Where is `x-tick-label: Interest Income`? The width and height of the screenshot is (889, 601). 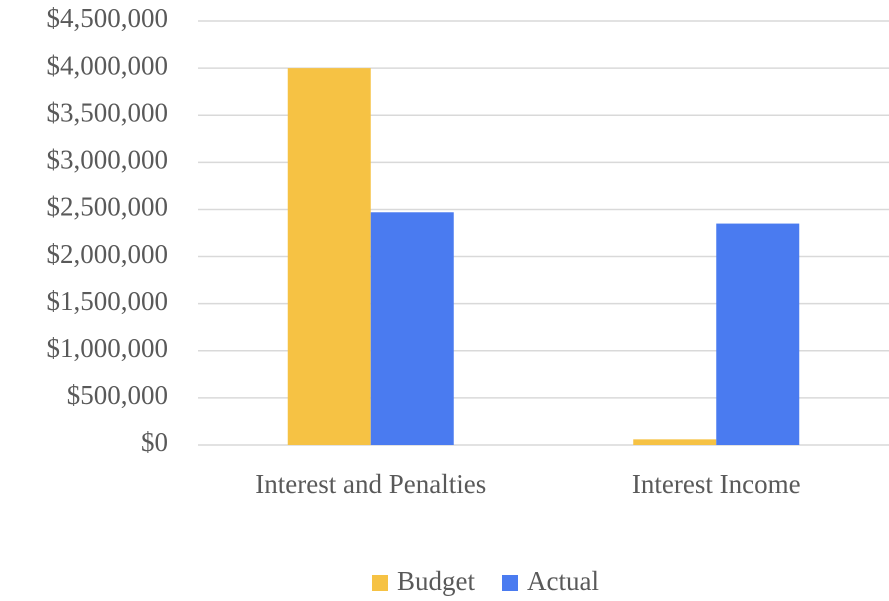 x-tick-label: Interest Income is located at coordinates (716, 484).